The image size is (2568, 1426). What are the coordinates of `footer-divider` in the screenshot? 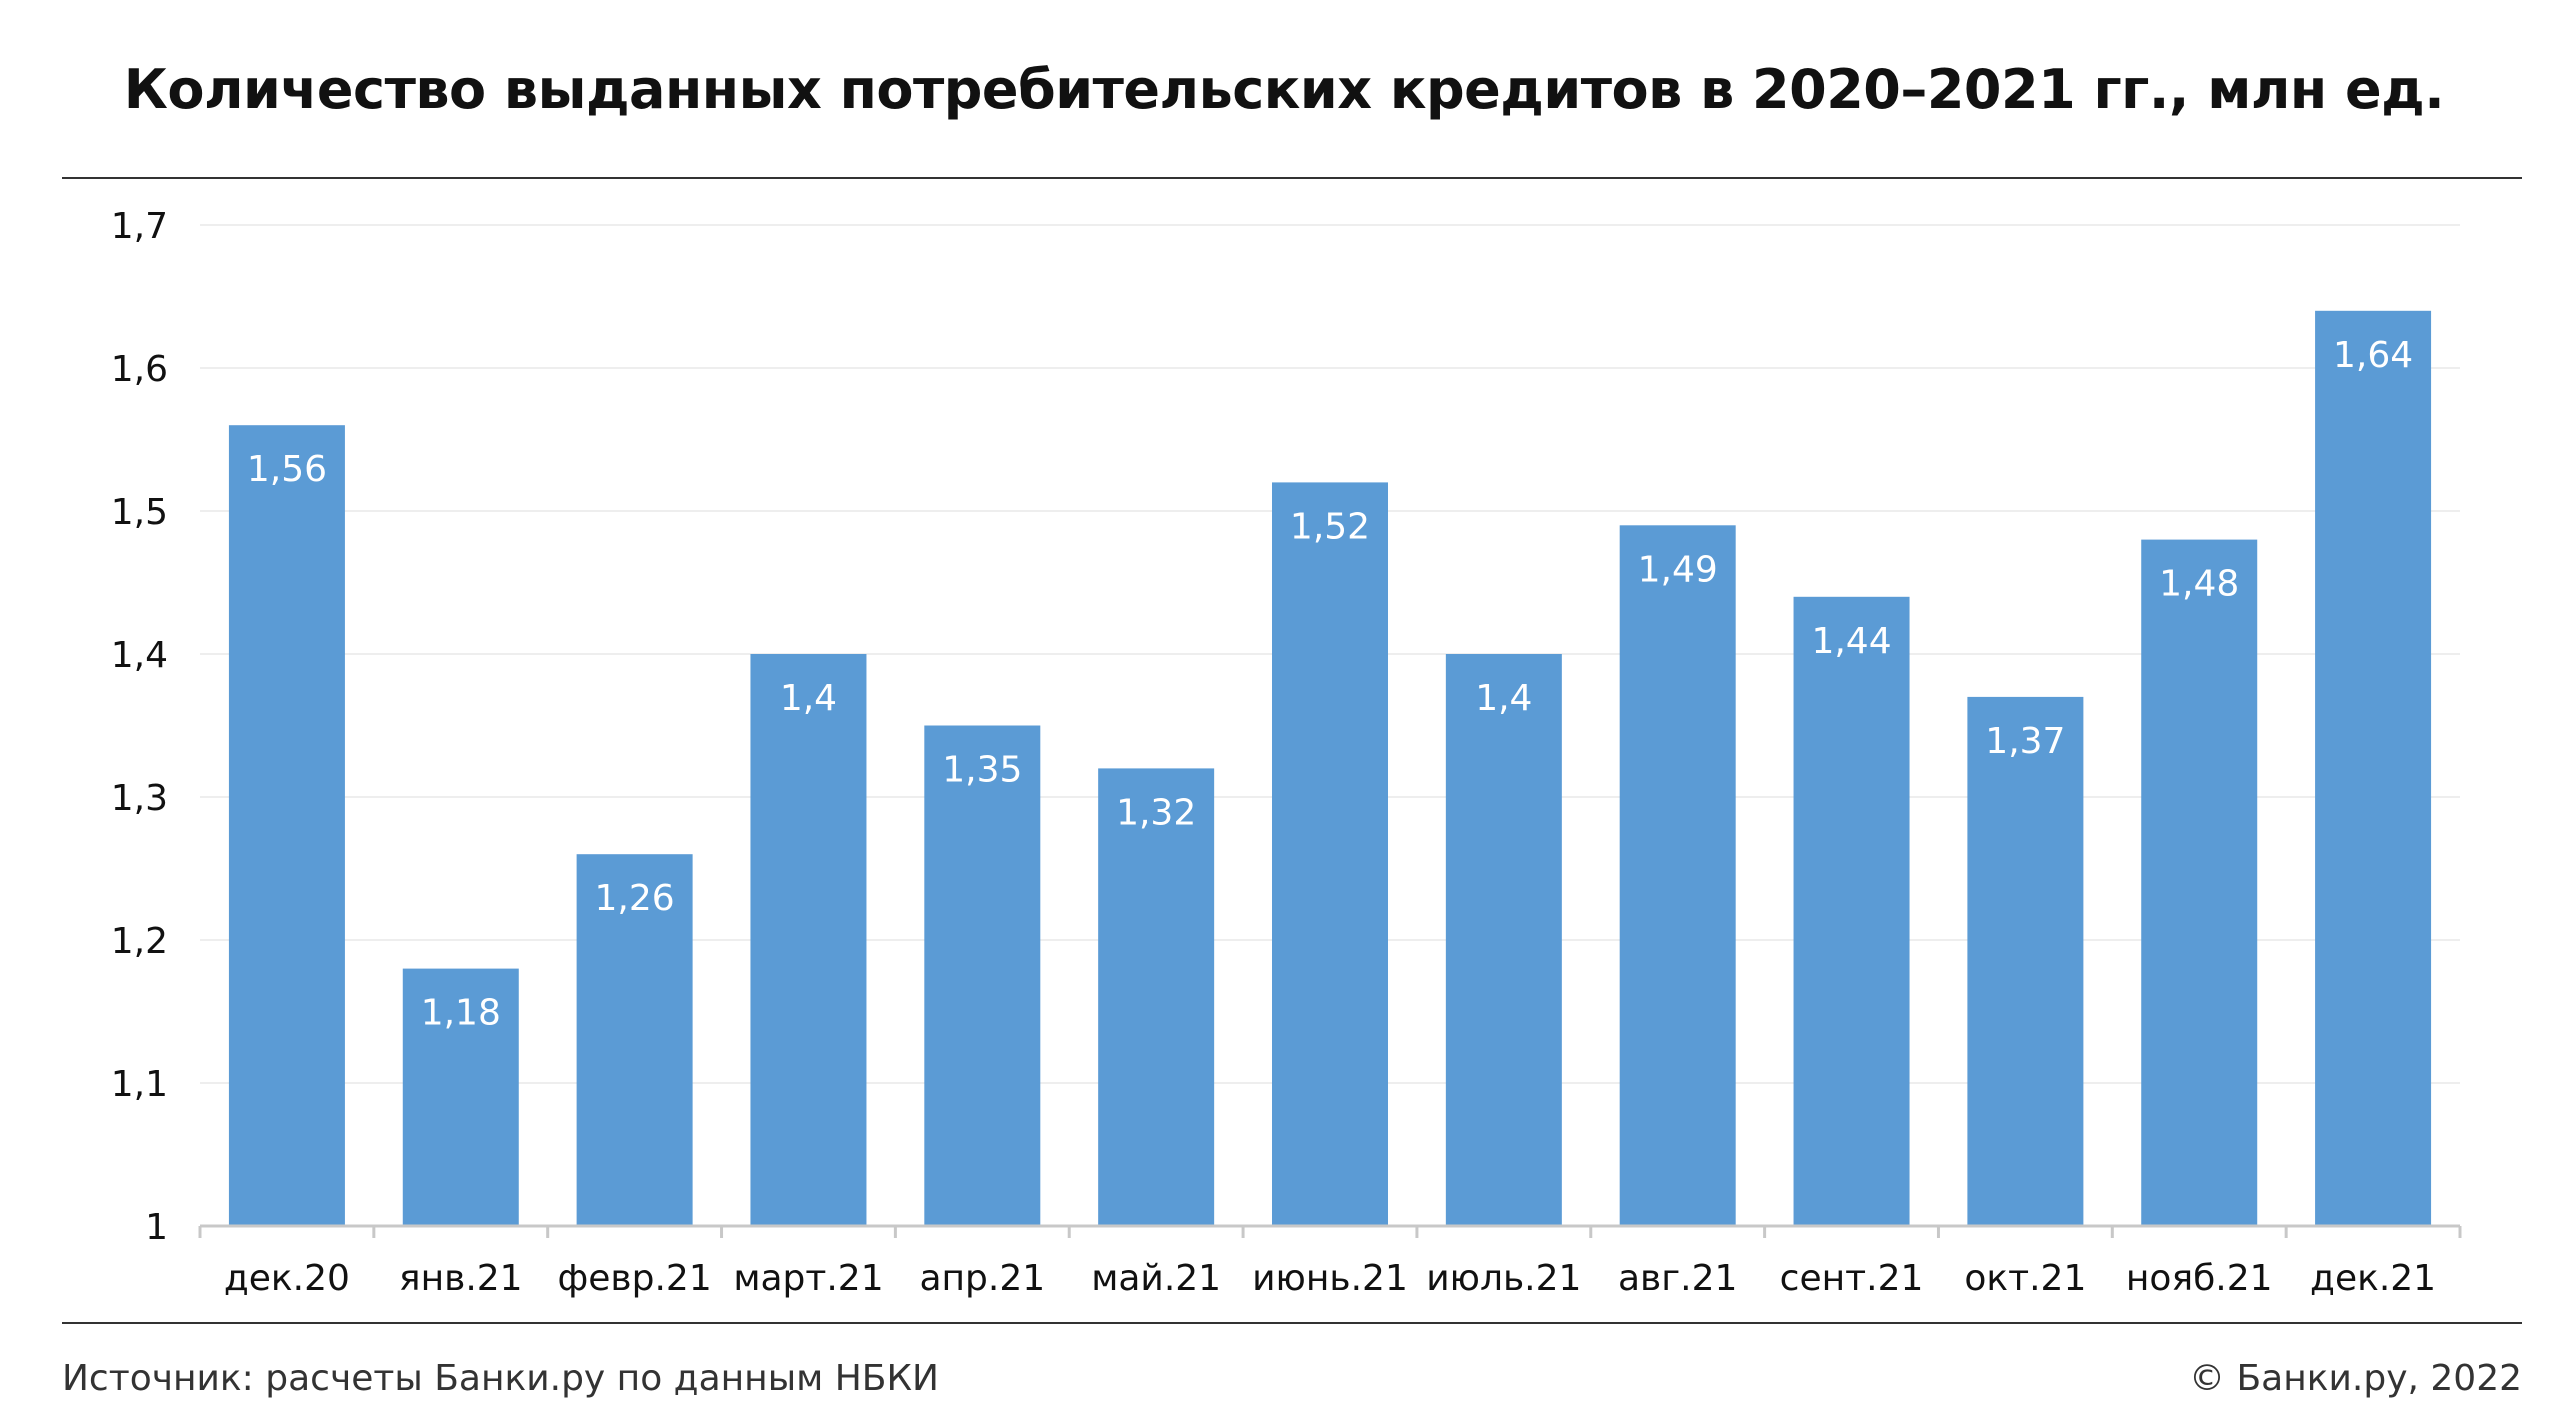 It's located at (1292, 1323).